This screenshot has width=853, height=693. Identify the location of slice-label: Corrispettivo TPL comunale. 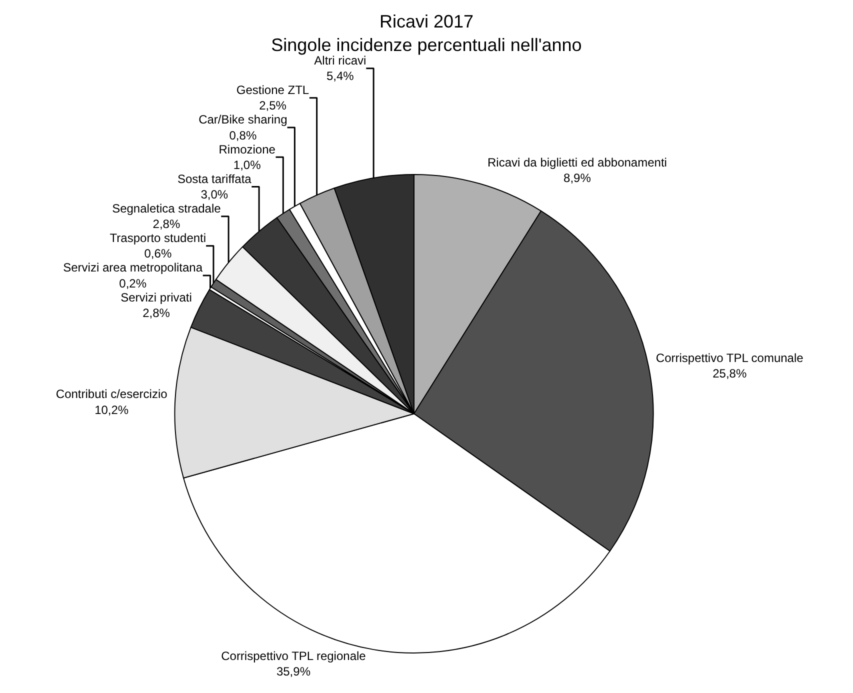
(730, 357).